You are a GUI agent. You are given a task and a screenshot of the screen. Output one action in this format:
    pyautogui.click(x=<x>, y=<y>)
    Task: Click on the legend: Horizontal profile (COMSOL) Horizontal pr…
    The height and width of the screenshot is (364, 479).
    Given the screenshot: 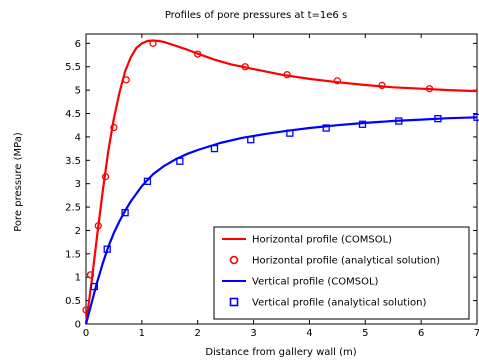 What is the action you would take?
    pyautogui.click(x=341, y=273)
    